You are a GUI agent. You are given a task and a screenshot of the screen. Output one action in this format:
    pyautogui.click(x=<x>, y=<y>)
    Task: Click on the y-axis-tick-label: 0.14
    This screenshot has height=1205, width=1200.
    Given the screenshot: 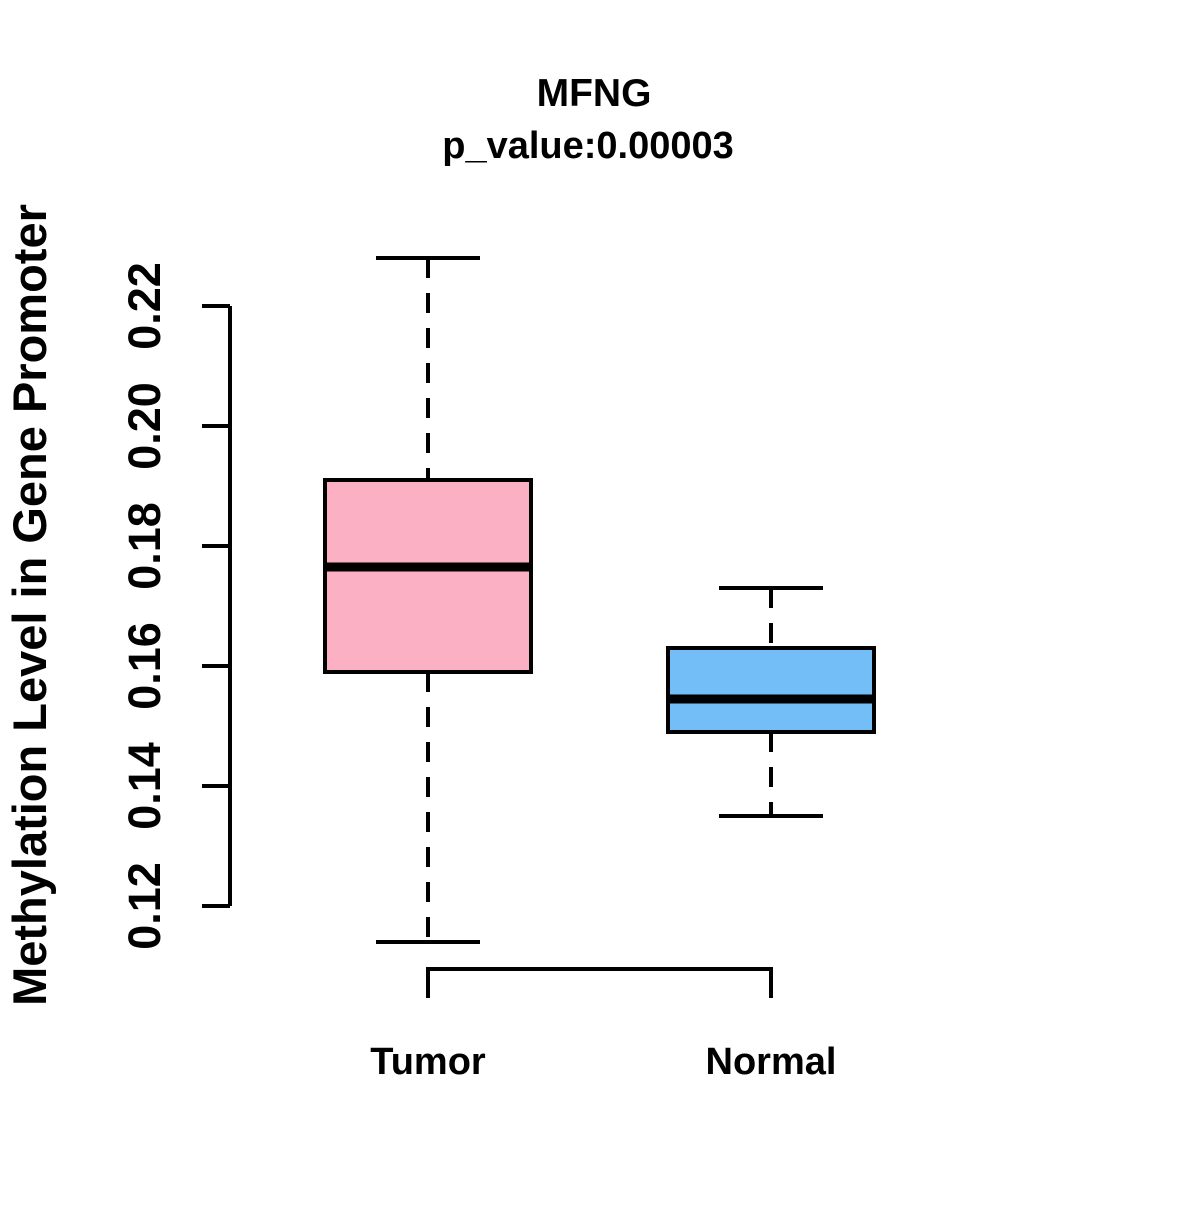 What is the action you would take?
    pyautogui.click(x=144, y=786)
    